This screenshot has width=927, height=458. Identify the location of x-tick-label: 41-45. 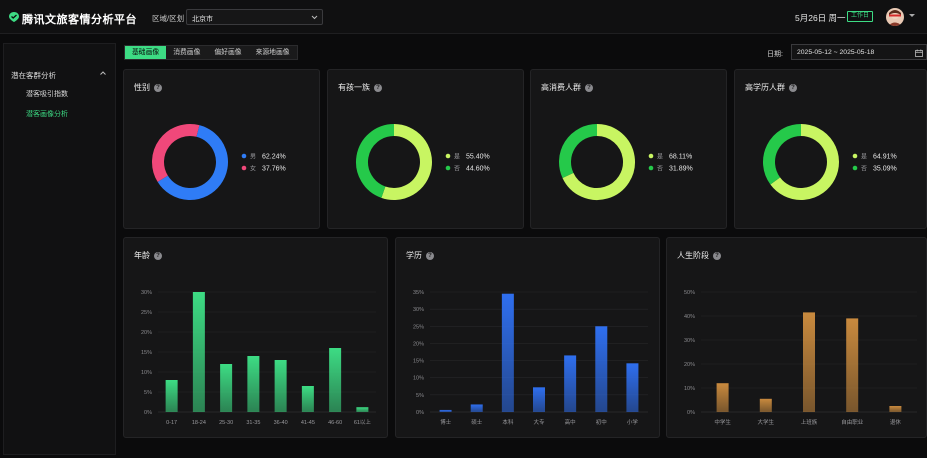
(308, 423).